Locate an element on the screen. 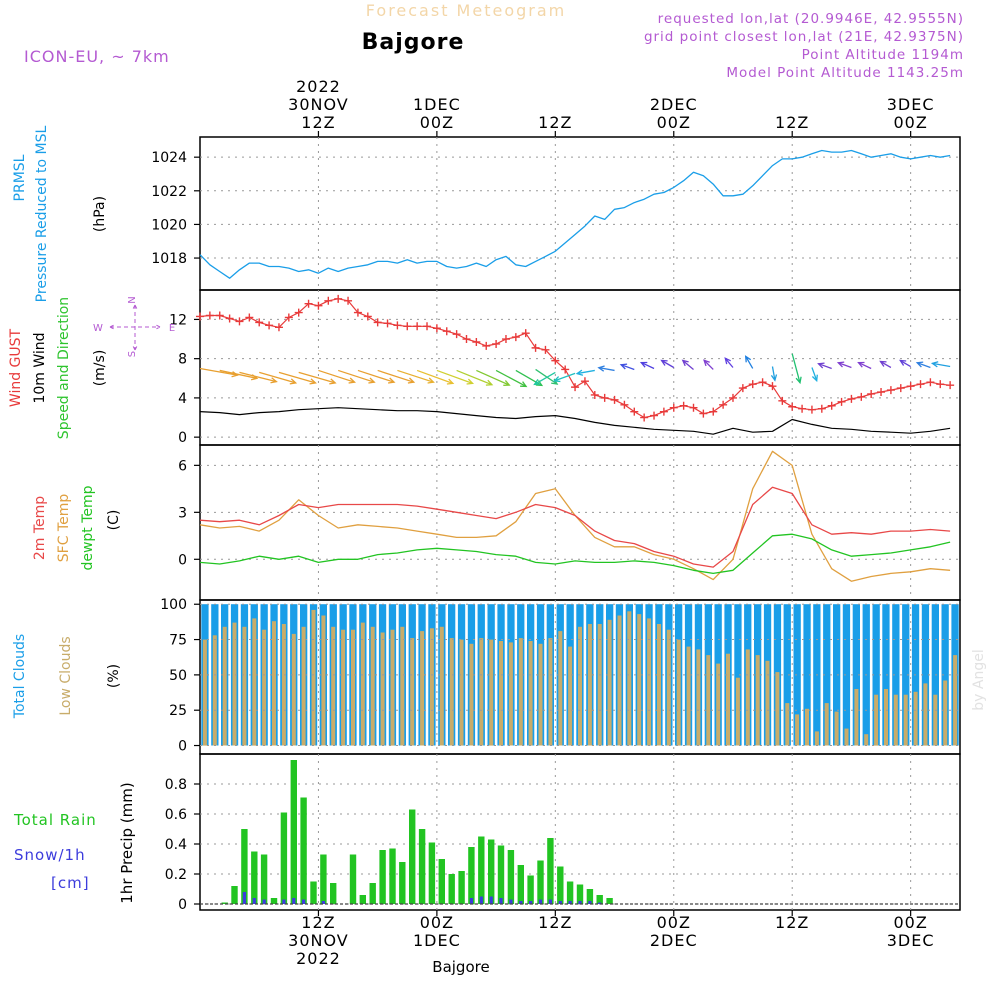 The height and width of the screenshot is (1004, 1000). top-time-label: 3DEC is located at coordinates (911, 104).